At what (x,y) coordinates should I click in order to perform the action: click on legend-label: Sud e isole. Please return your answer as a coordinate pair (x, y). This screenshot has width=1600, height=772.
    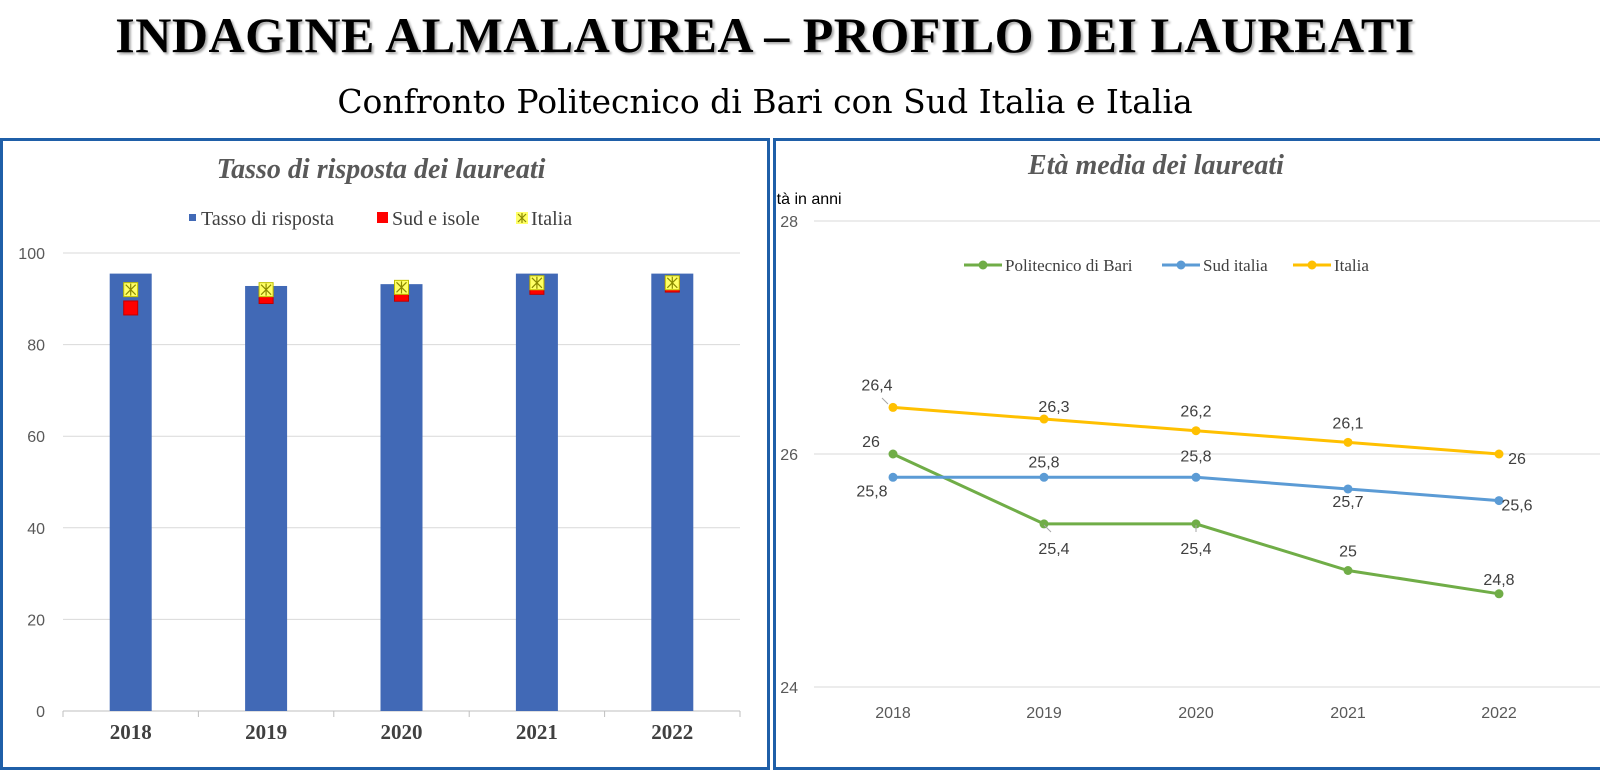
    Looking at the image, I should click on (436, 219).